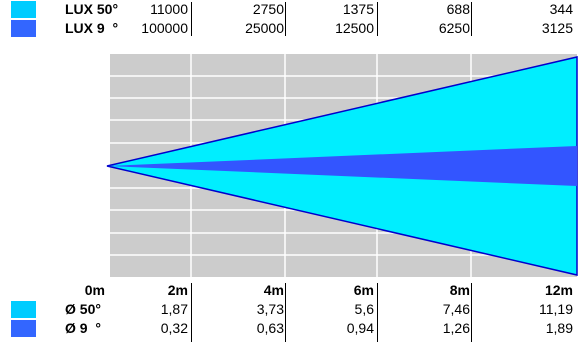 The image size is (580, 342). I want to click on distance-label: 6m, so click(363, 290).